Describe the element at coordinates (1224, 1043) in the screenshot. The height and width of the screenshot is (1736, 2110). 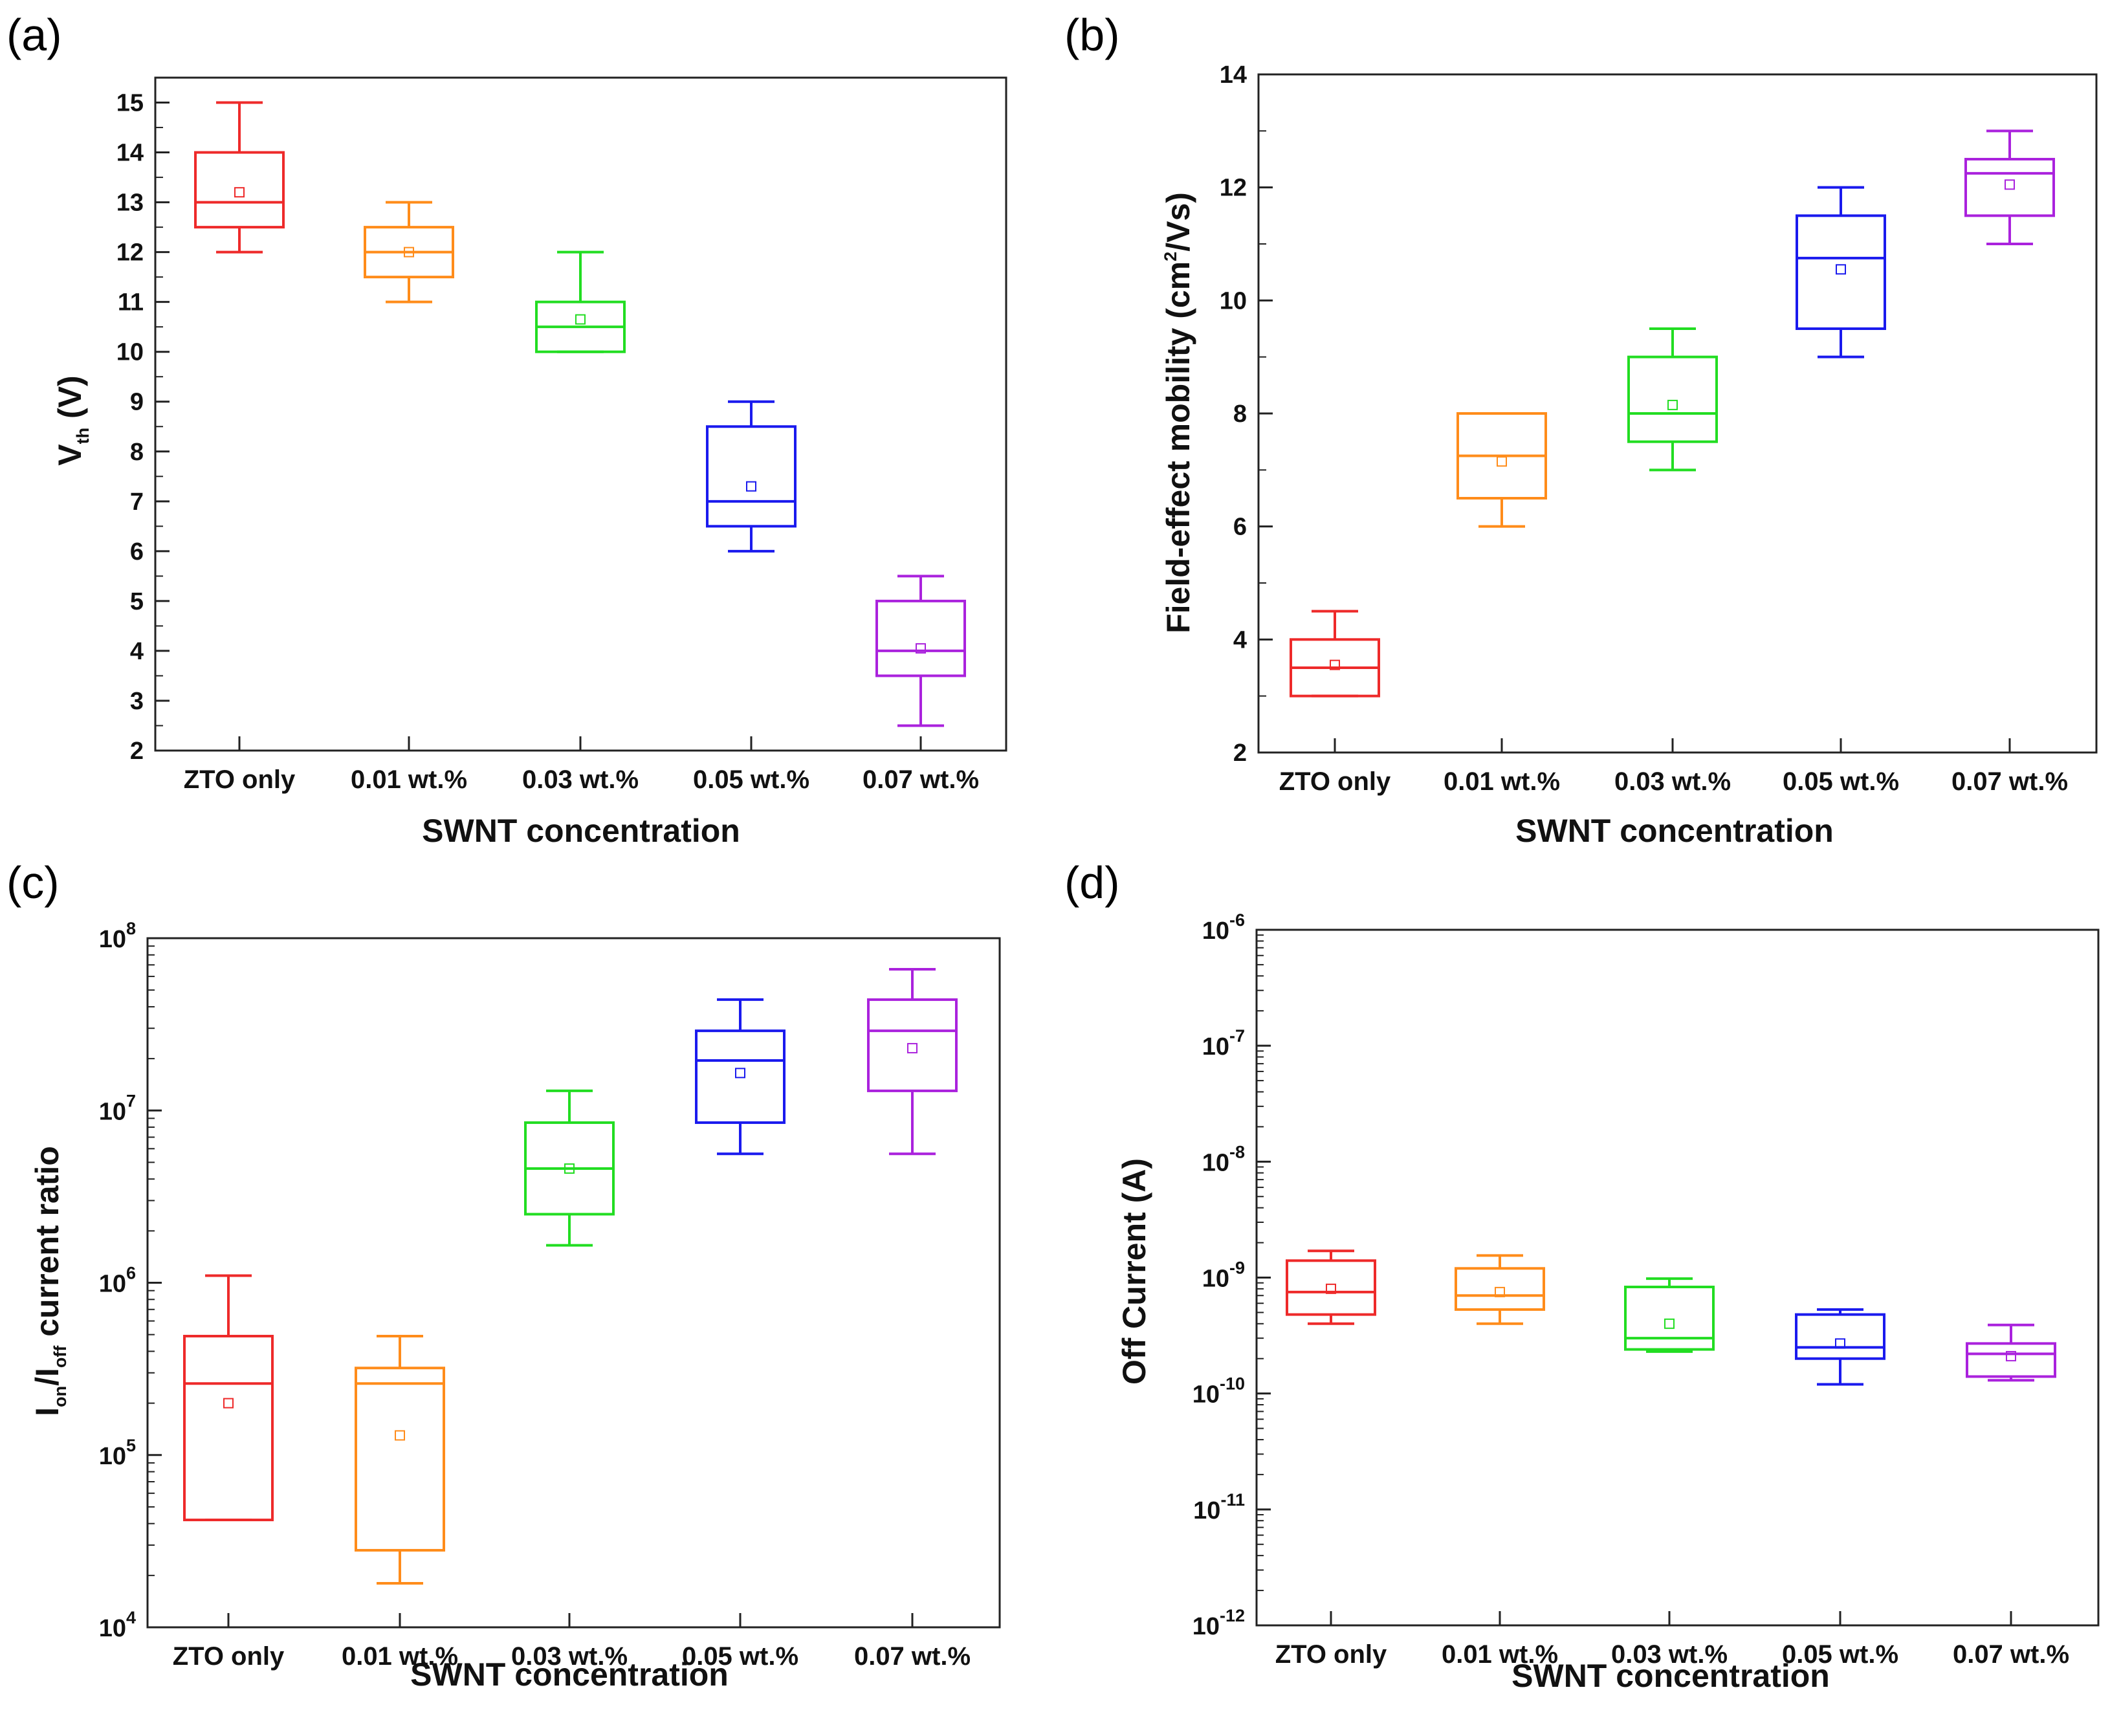
I see `panel-d-ytick-label: 10⁻⁷` at that location.